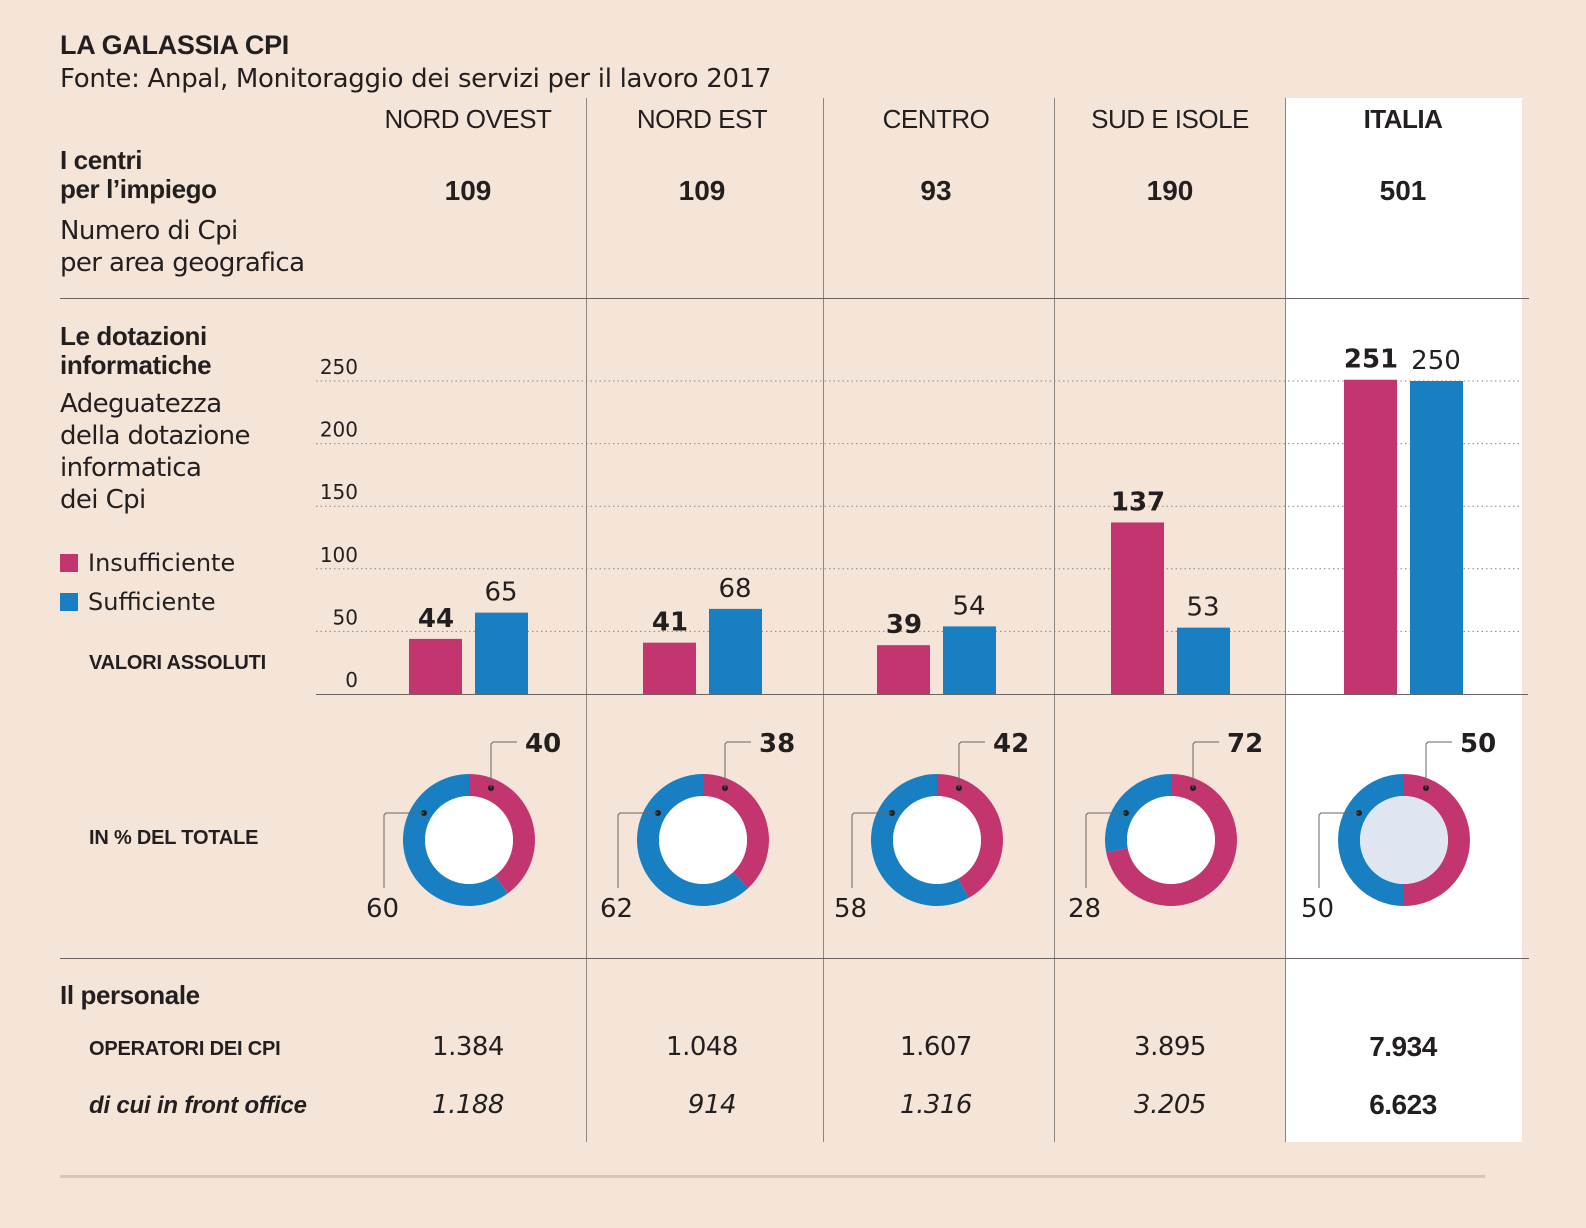  I want to click on y-tick-label: 100, so click(339, 555).